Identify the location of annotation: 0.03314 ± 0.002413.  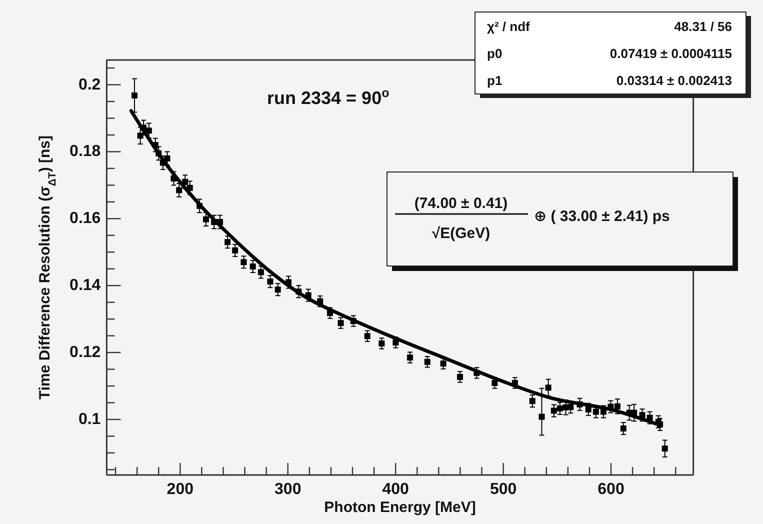
(674, 80).